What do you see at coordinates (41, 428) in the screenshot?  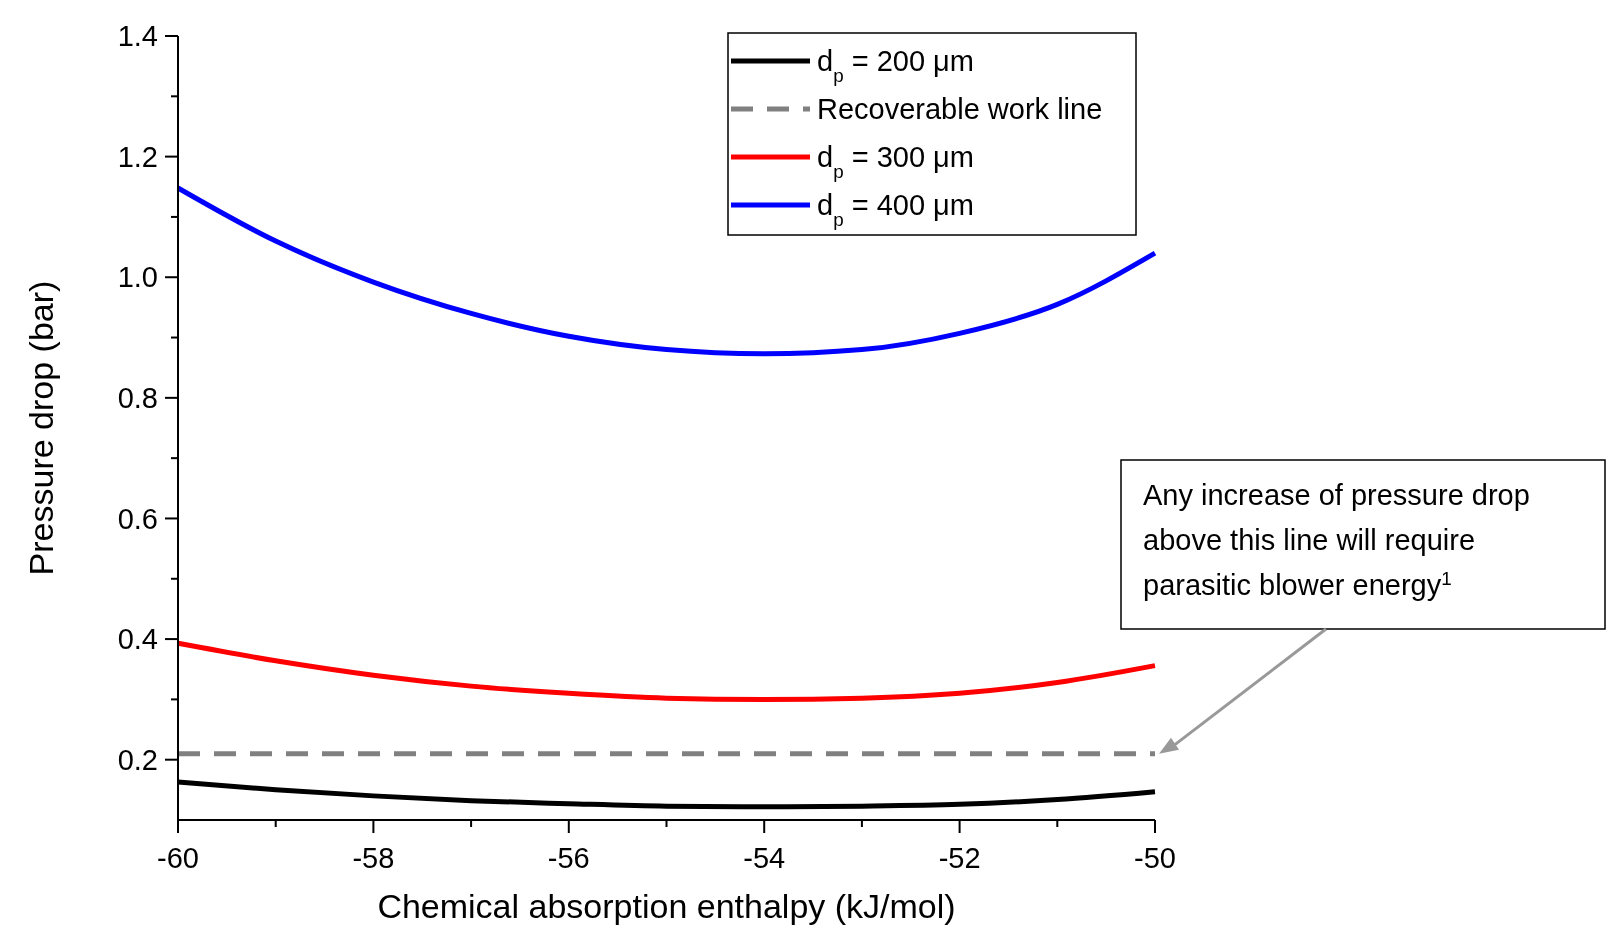 I see `y-axis-title: Pressure drop (bar)` at bounding box center [41, 428].